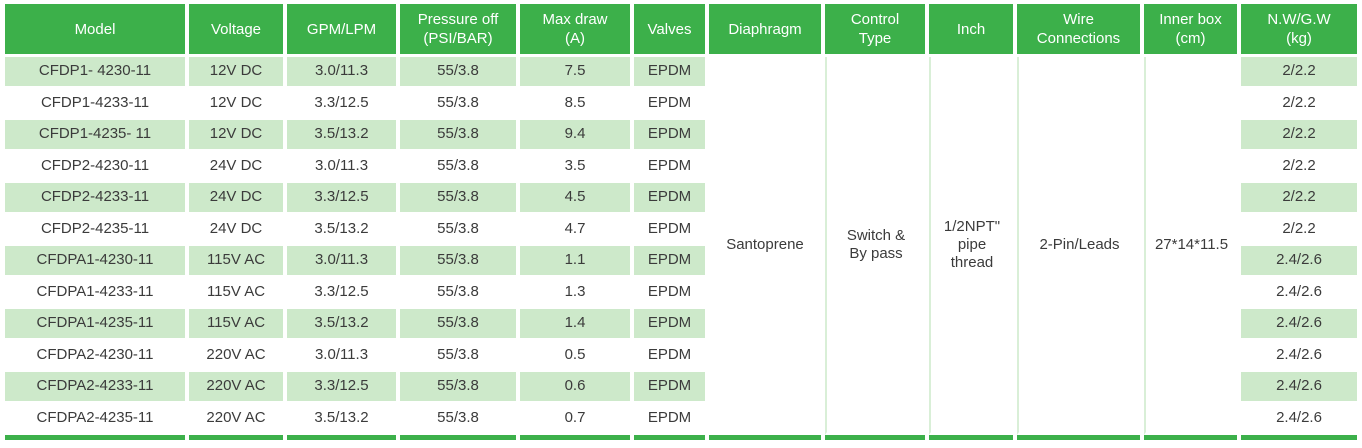  What do you see at coordinates (343, 30) in the screenshot?
I see `column-header-gpm-lpm: GPM/LPM` at bounding box center [343, 30].